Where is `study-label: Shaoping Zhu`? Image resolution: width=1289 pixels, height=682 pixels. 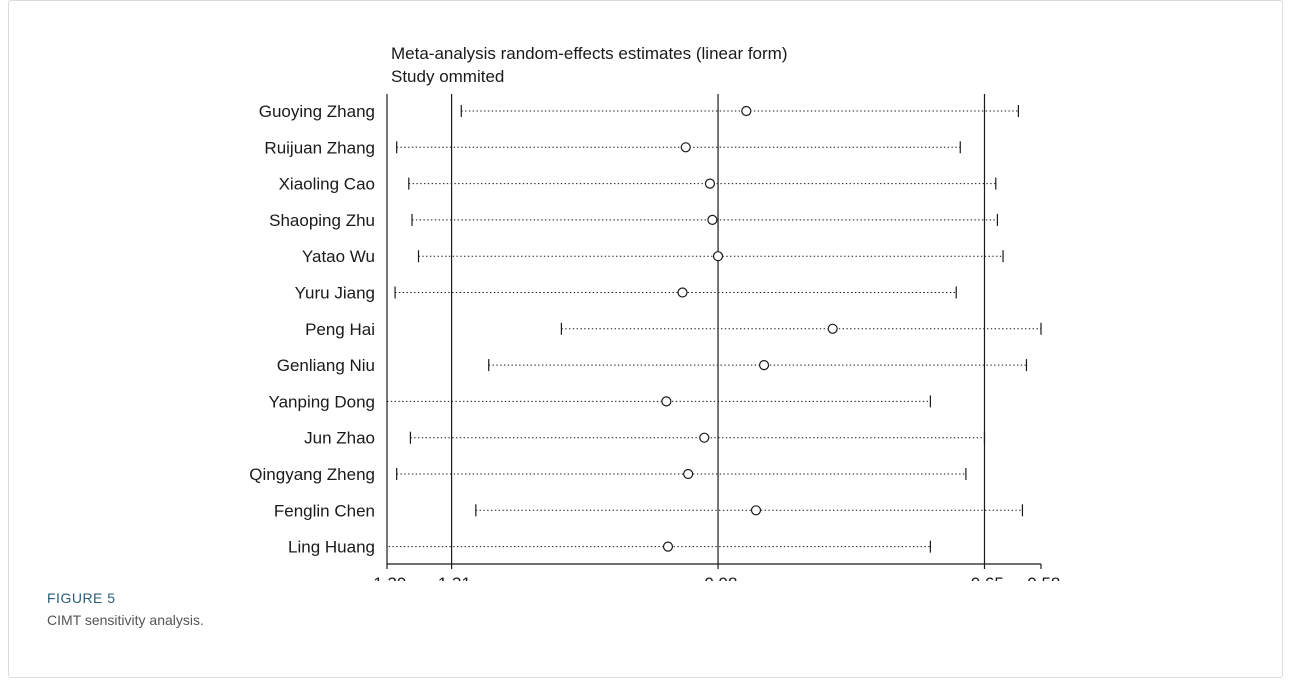 study-label: Shaoping Zhu is located at coordinates (322, 220).